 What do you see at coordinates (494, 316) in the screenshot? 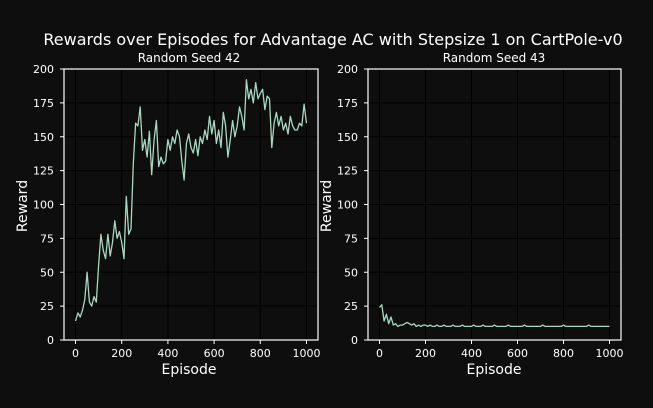
I see `series-line` at bounding box center [494, 316].